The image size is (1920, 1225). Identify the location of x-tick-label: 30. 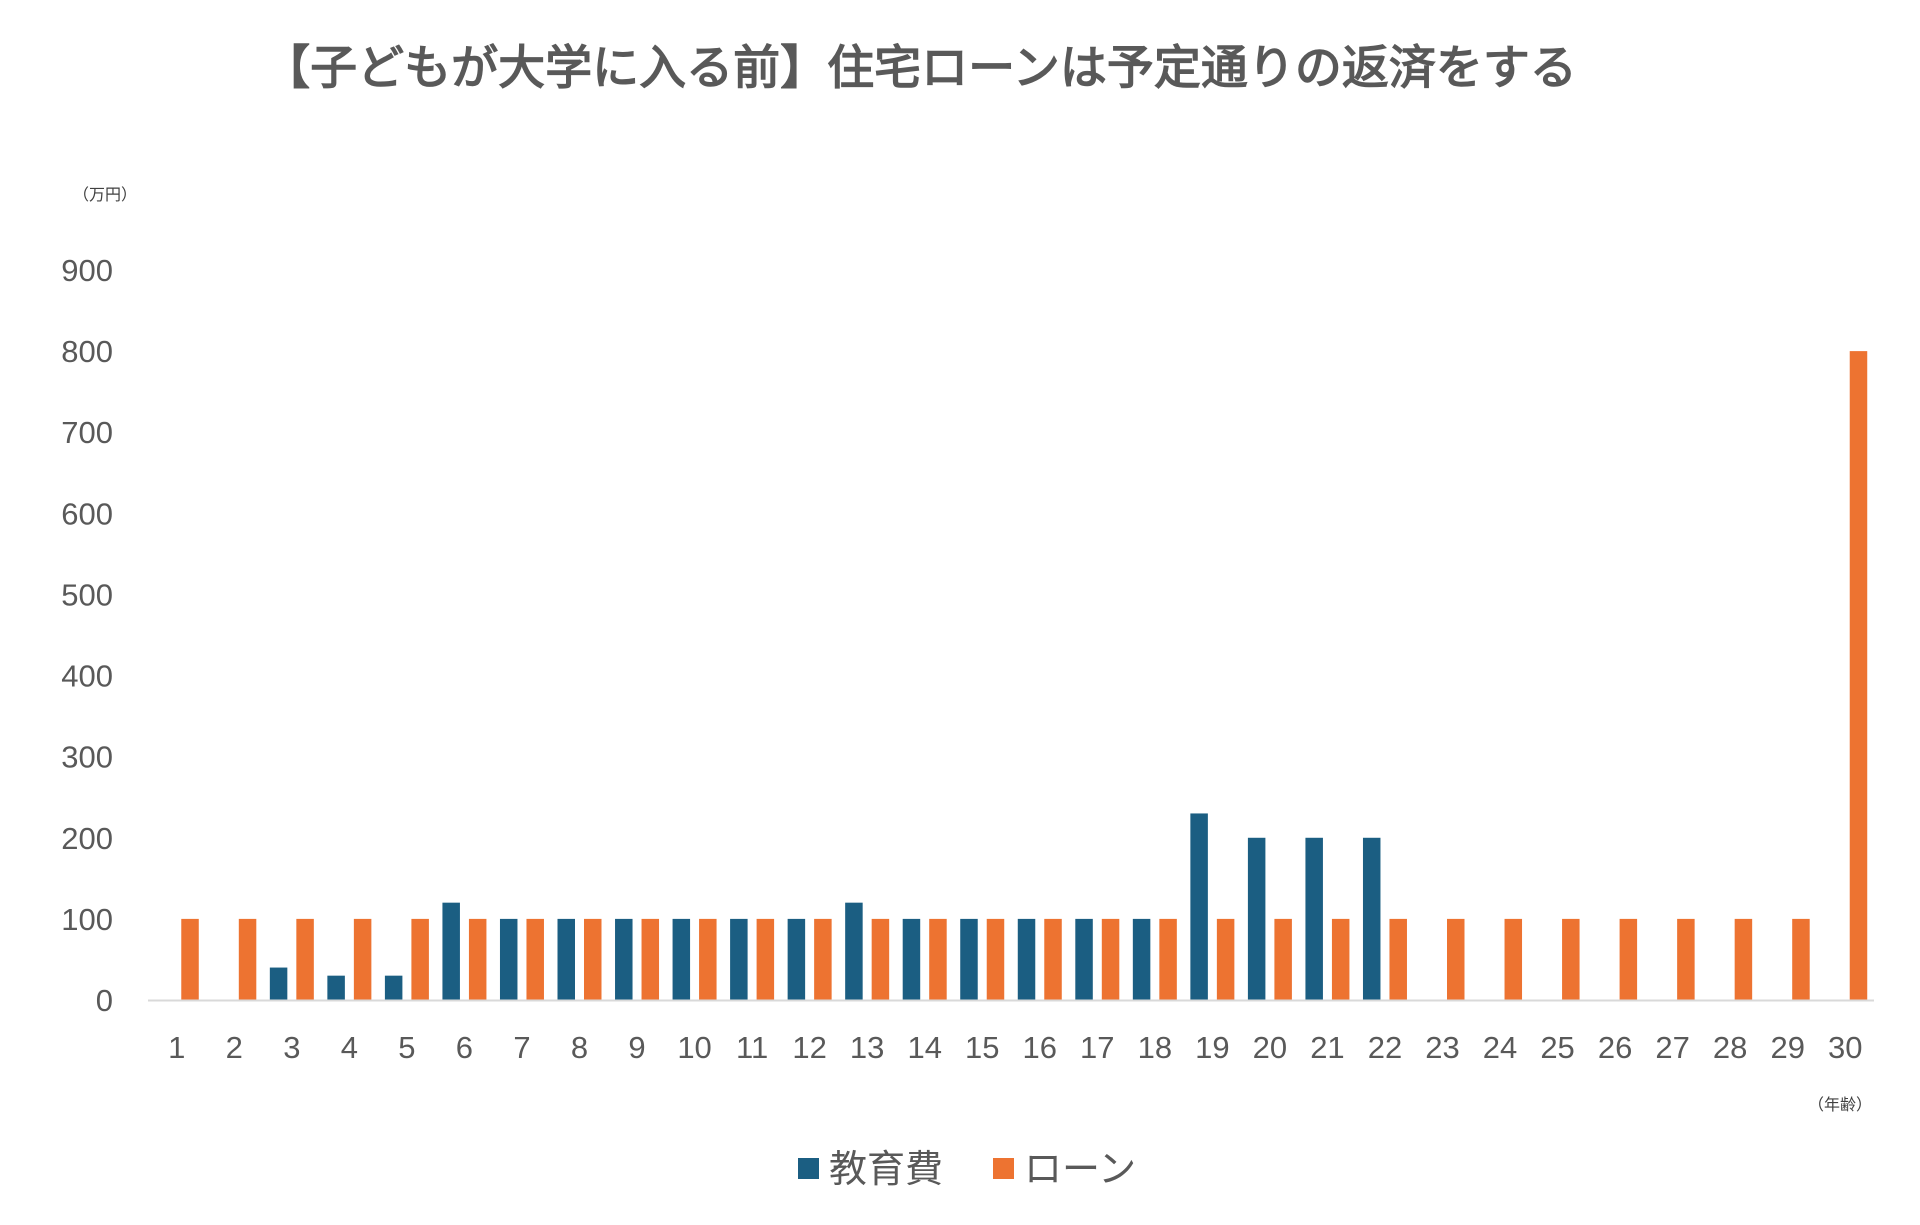
(1845, 1047).